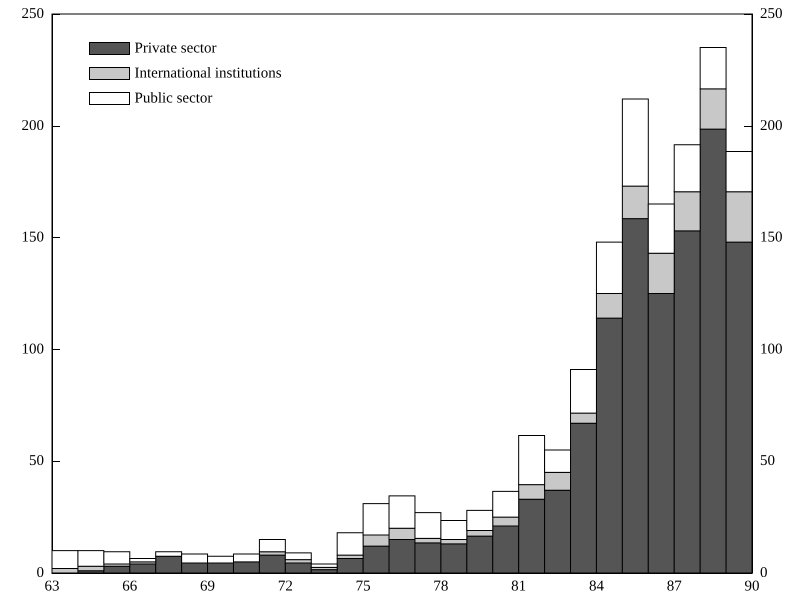  I want to click on x-tick-label: 87, so click(674, 586).